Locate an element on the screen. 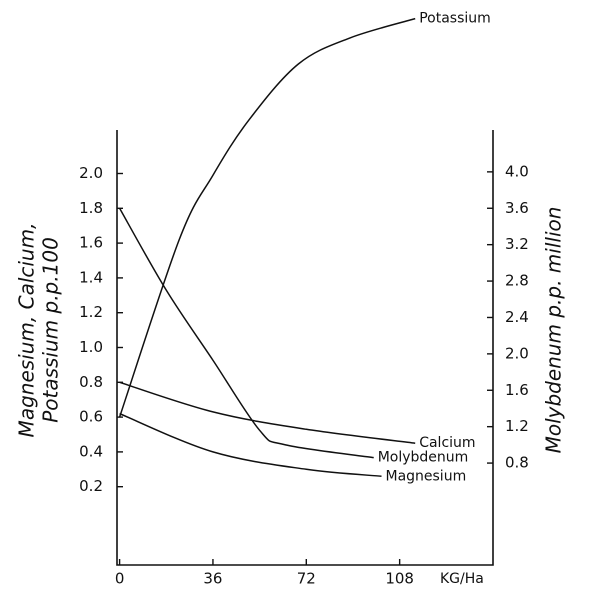 The height and width of the screenshot is (607, 589). x-tick-label: 108 is located at coordinates (399, 579).